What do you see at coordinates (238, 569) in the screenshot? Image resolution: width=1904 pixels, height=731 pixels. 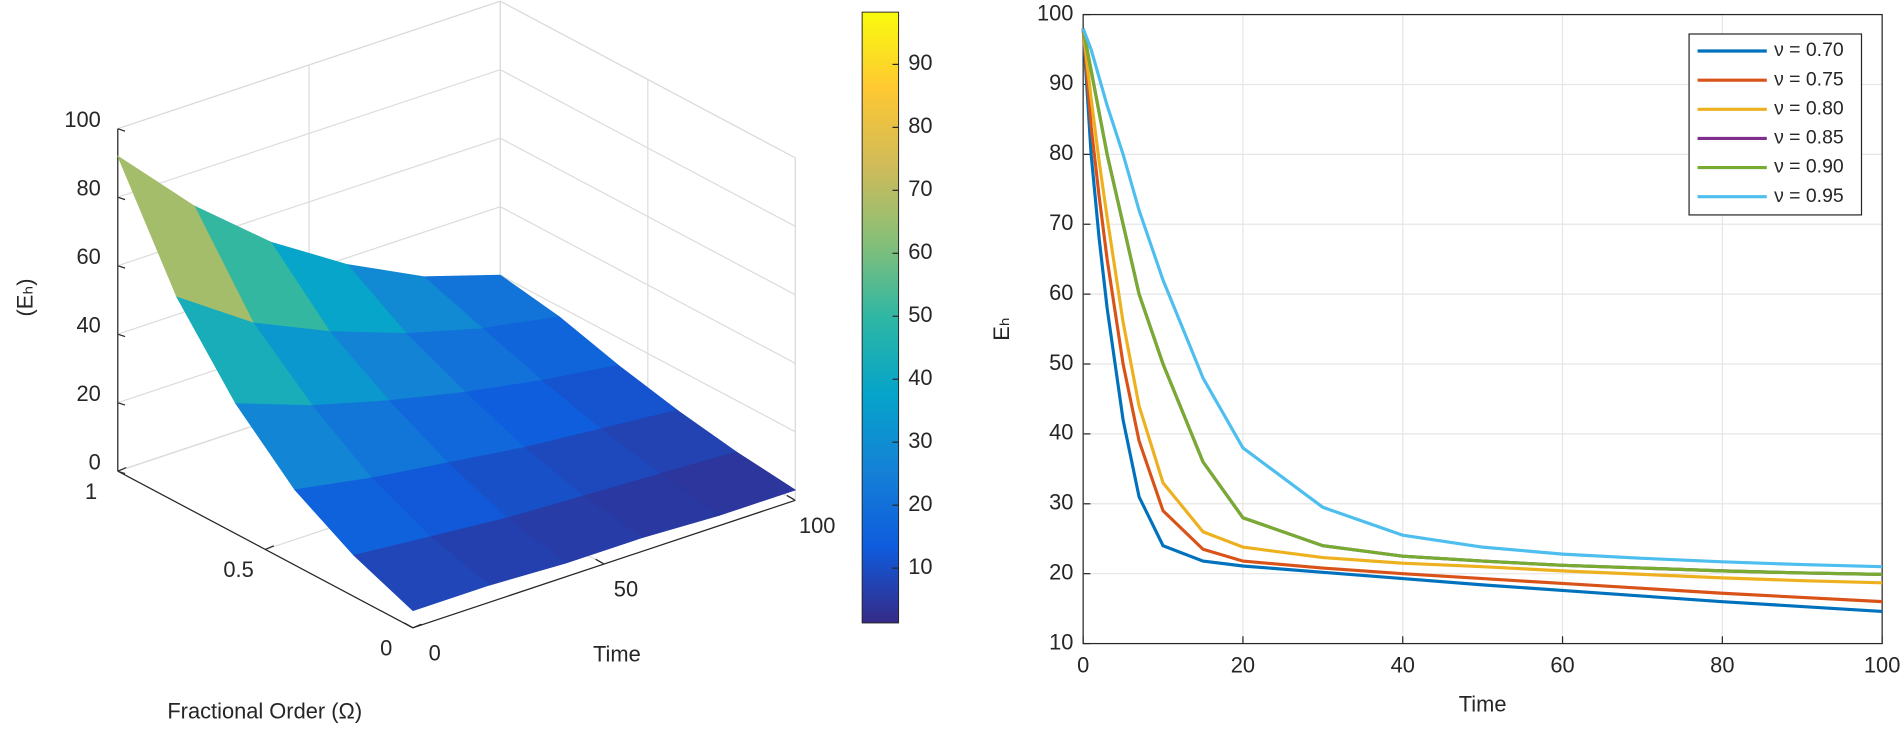 I see `order-tick-label: 0.5` at bounding box center [238, 569].